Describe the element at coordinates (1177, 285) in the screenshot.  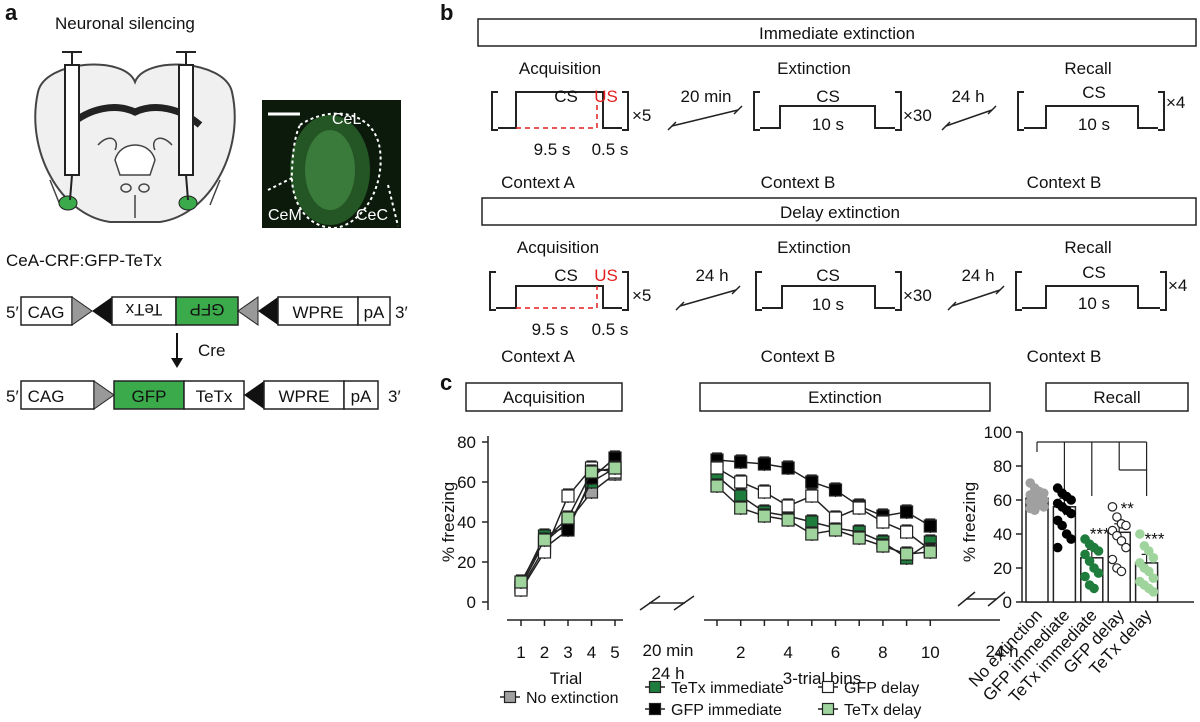
I see `rec-reps-2: ×4` at that location.